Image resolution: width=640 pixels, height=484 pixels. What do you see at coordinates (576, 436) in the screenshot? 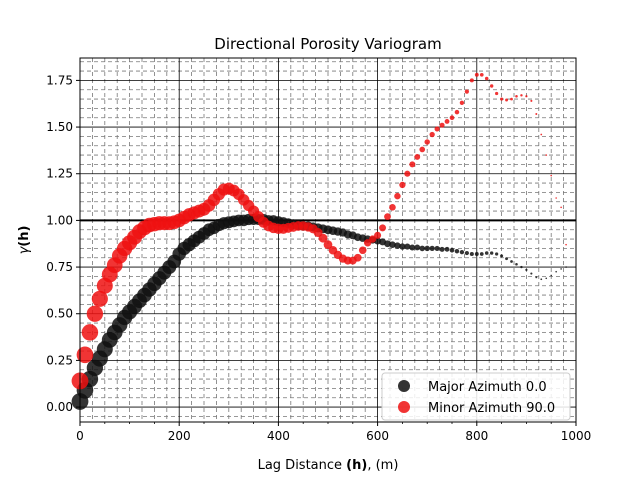
I see `x-tick-label: 1000` at bounding box center [576, 436].